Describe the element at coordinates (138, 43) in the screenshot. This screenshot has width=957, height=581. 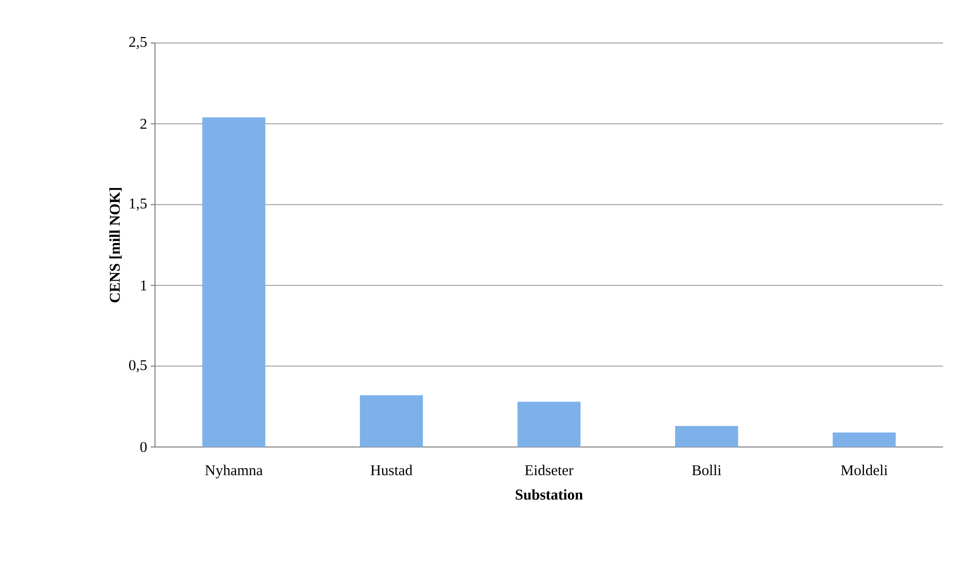
I see `y-tick-label: 2,5` at that location.